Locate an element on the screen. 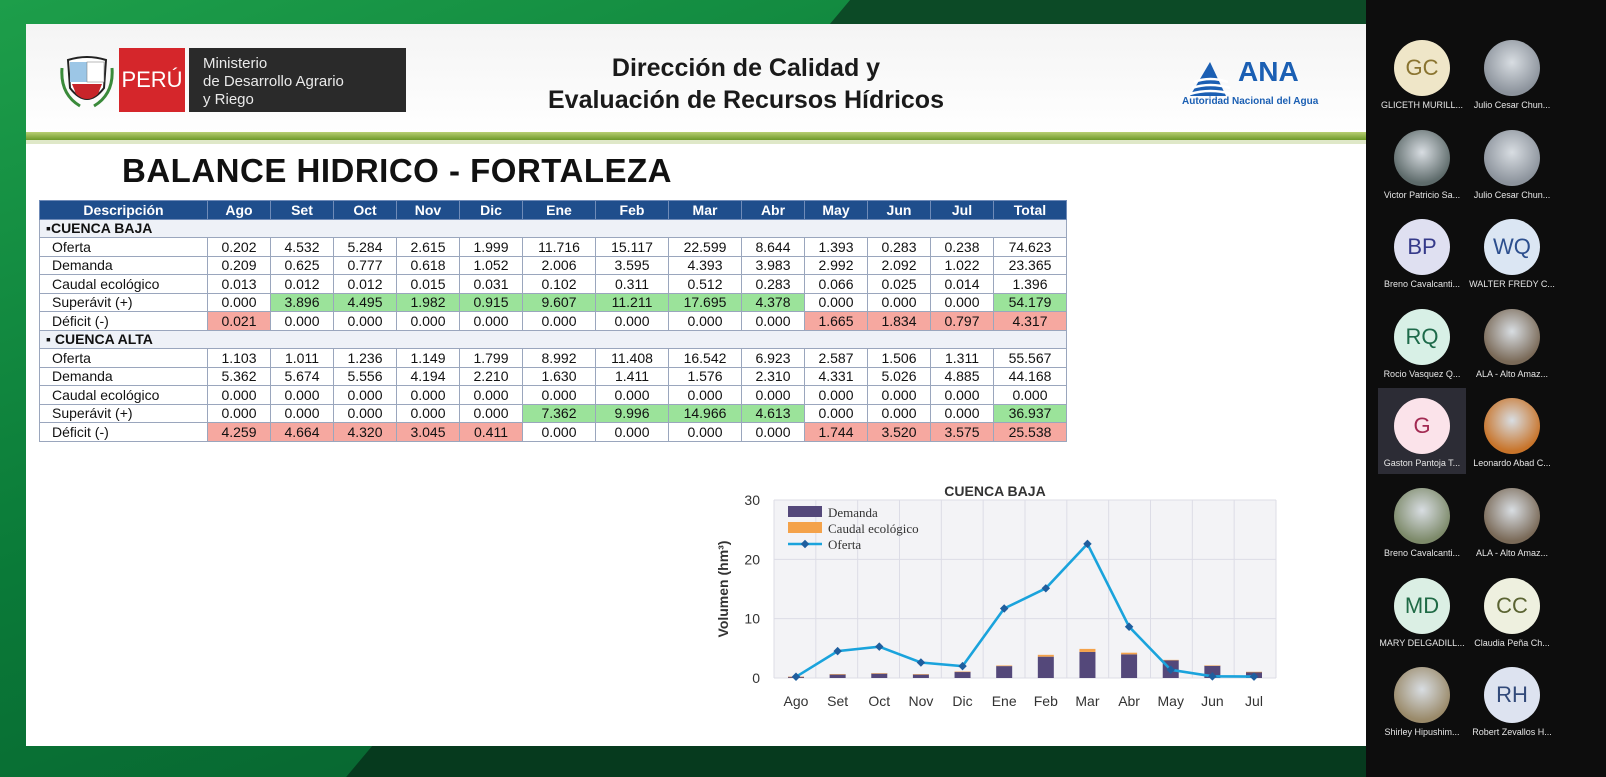  section-label: ▪CUENCA BAJA is located at coordinates (553, 228).